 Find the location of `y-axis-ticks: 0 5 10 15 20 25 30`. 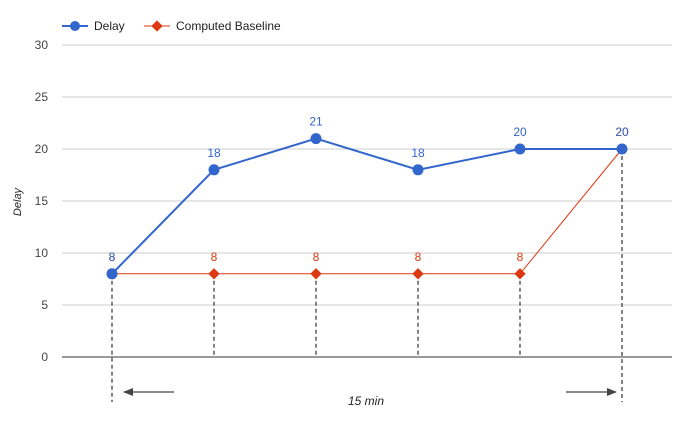

y-axis-ticks: 0 5 10 15 20 25 30 is located at coordinates (42, 201).